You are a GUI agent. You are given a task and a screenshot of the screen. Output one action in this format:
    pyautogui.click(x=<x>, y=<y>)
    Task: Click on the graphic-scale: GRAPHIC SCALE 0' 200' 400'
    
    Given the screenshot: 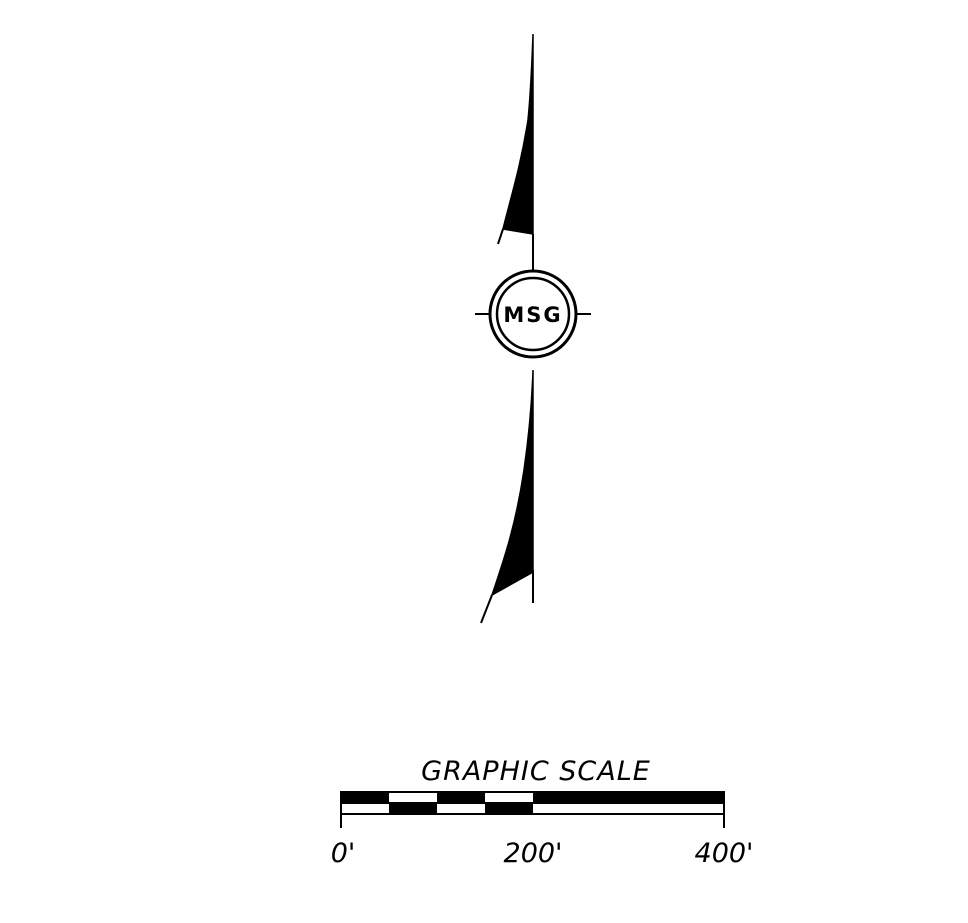 What is the action you would take?
    pyautogui.click(x=542, y=812)
    